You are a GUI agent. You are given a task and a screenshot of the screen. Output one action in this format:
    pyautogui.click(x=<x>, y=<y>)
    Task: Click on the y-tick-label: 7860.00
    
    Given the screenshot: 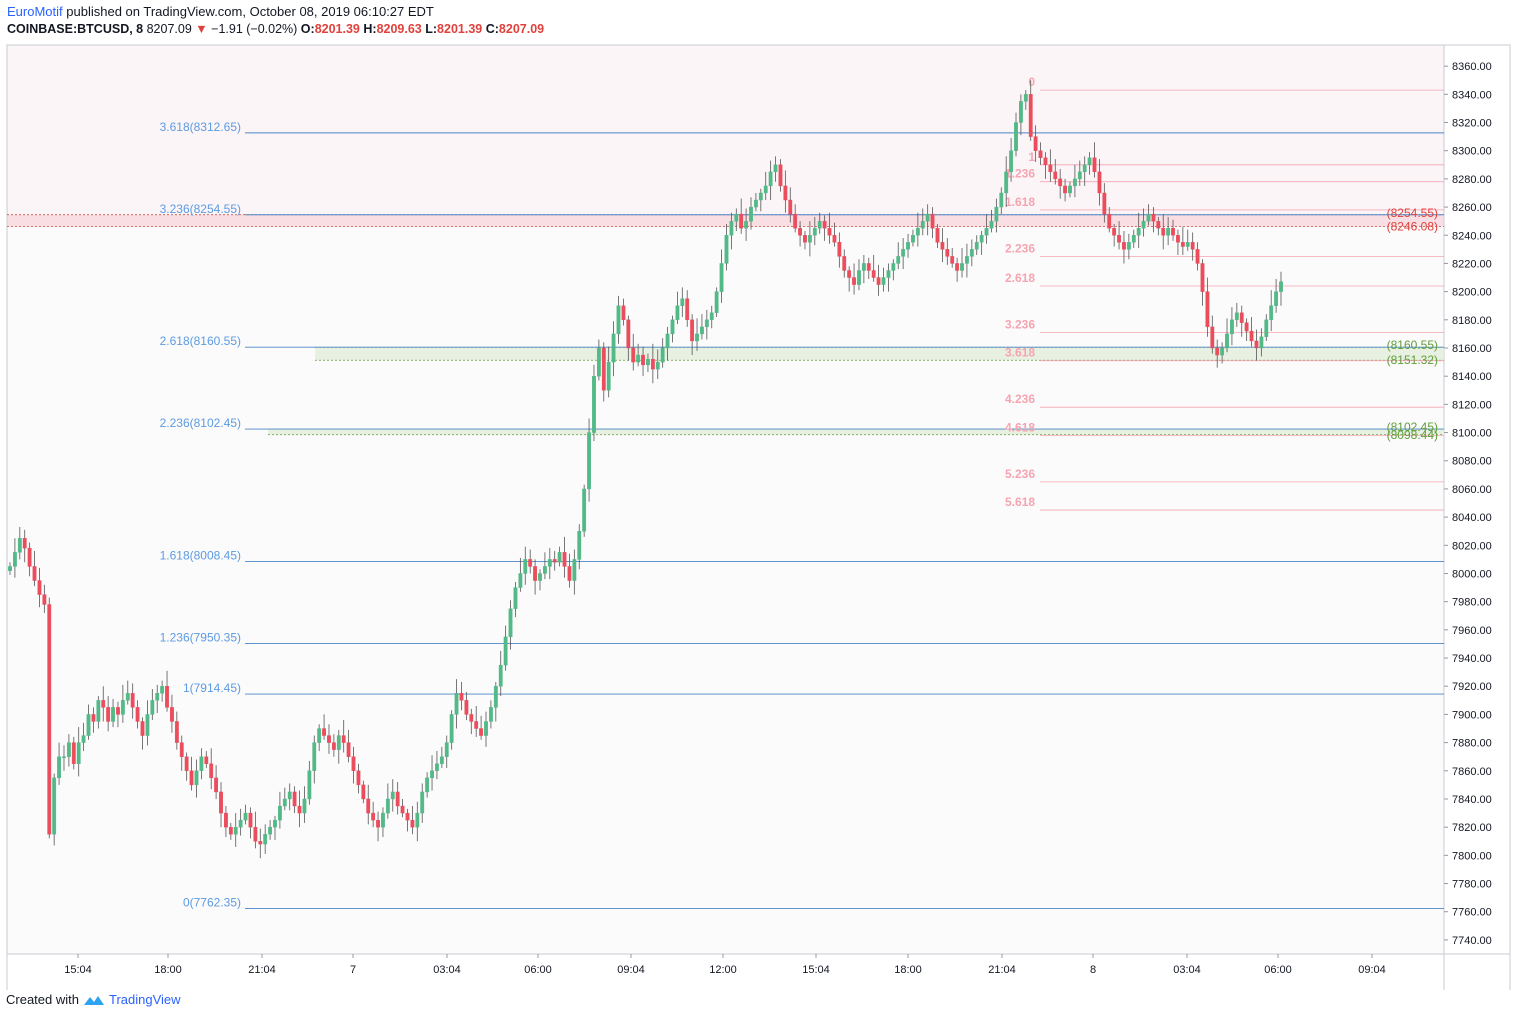 What is the action you would take?
    pyautogui.click(x=1472, y=772)
    